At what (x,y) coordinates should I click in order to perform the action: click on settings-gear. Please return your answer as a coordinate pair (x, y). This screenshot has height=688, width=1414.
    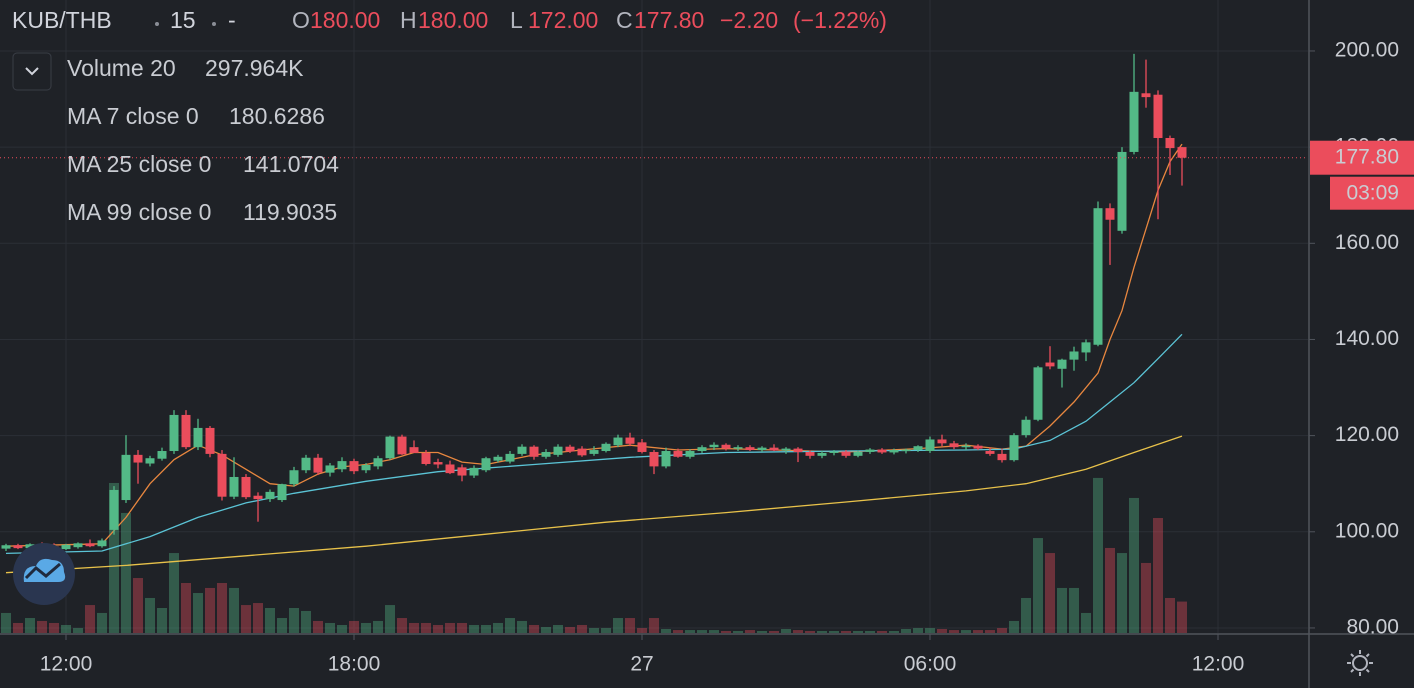
    Looking at the image, I should click on (1360, 663).